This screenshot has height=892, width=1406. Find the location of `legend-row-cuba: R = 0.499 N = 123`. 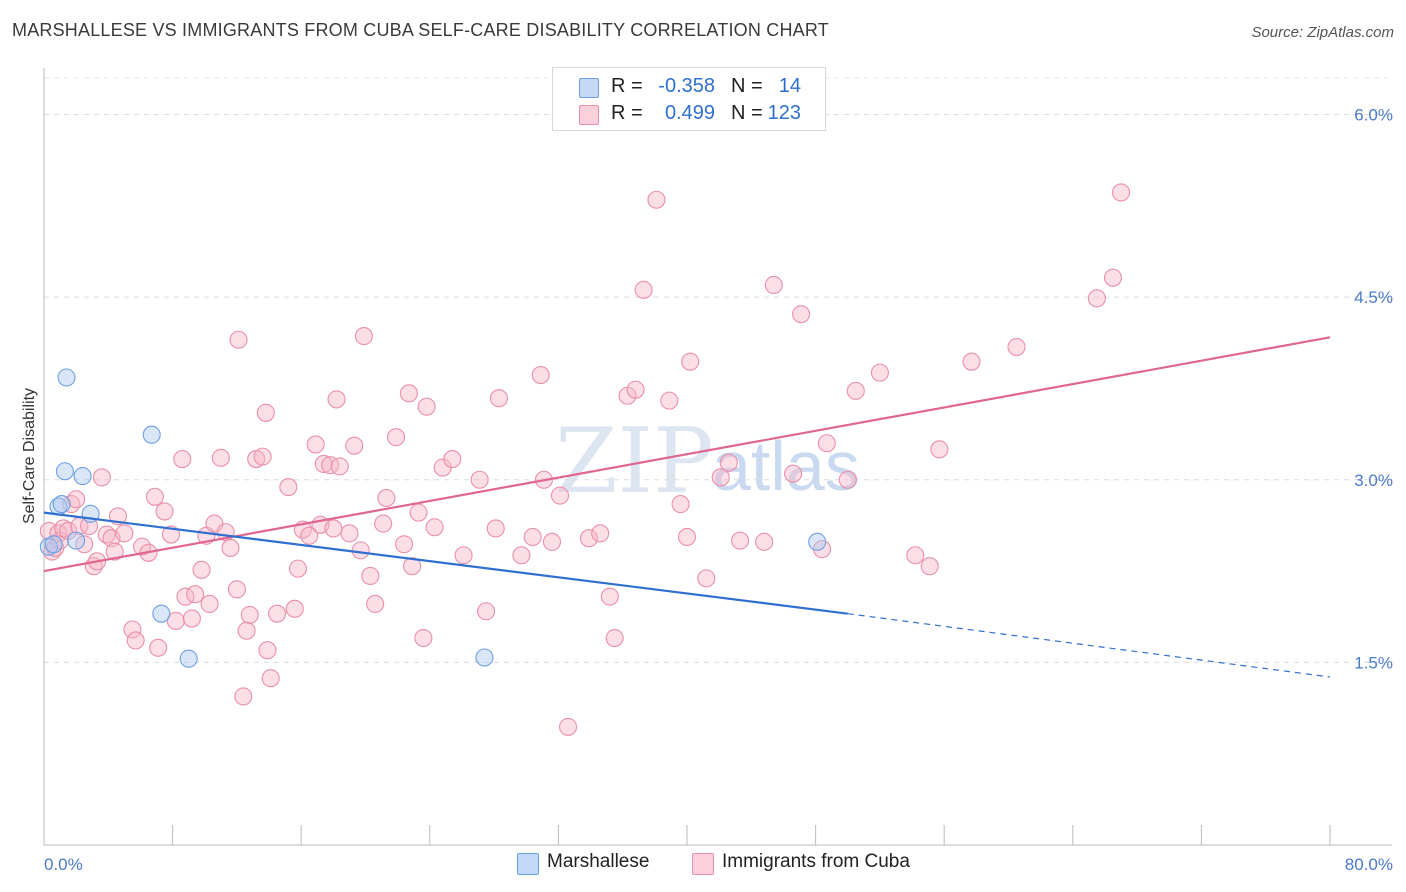

legend-row-cuba: R = 0.499 N = 123 is located at coordinates (688, 115).